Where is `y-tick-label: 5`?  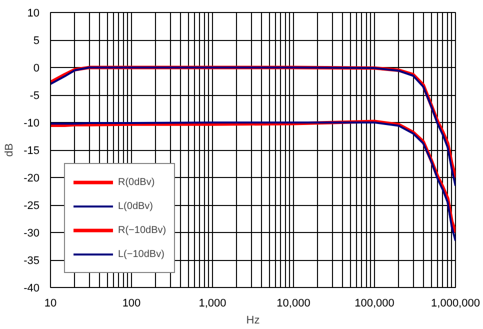
y-tick-label: 5 is located at coordinates (36, 41).